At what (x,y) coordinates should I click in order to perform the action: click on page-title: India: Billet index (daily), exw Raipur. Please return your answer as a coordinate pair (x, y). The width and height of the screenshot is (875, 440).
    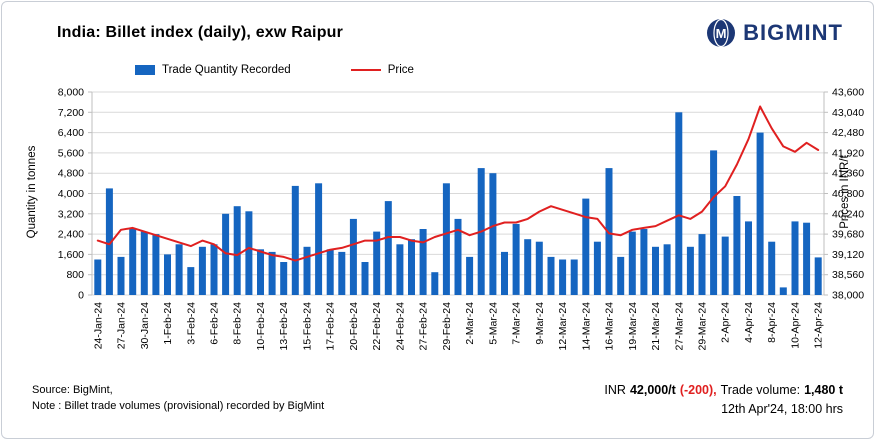
    Looking at the image, I should click on (200, 32).